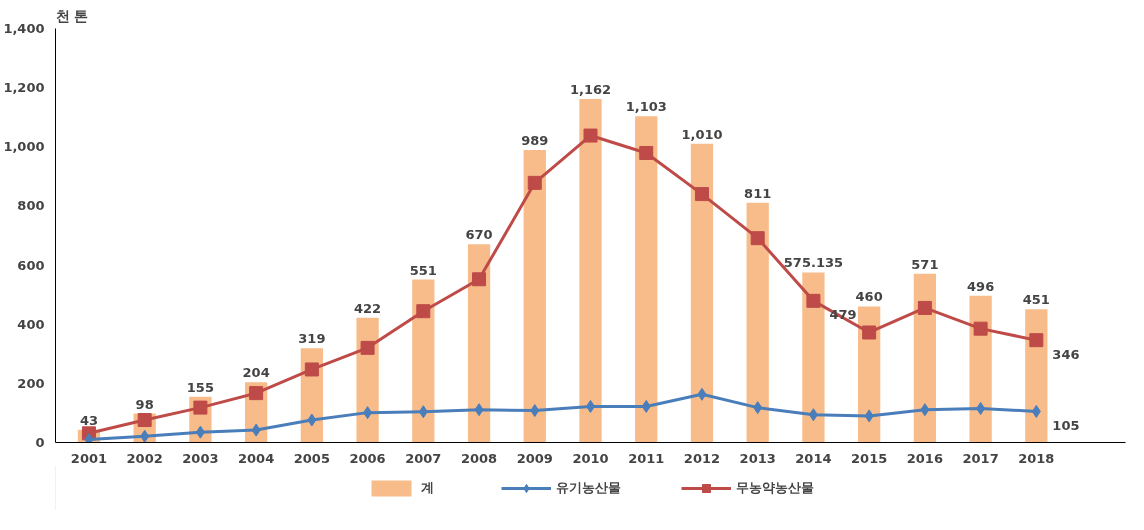 Image resolution: width=1144 pixels, height=530 pixels. Describe the element at coordinates (588, 487) in the screenshot. I see `legend-label: 유기농산물` at that location.